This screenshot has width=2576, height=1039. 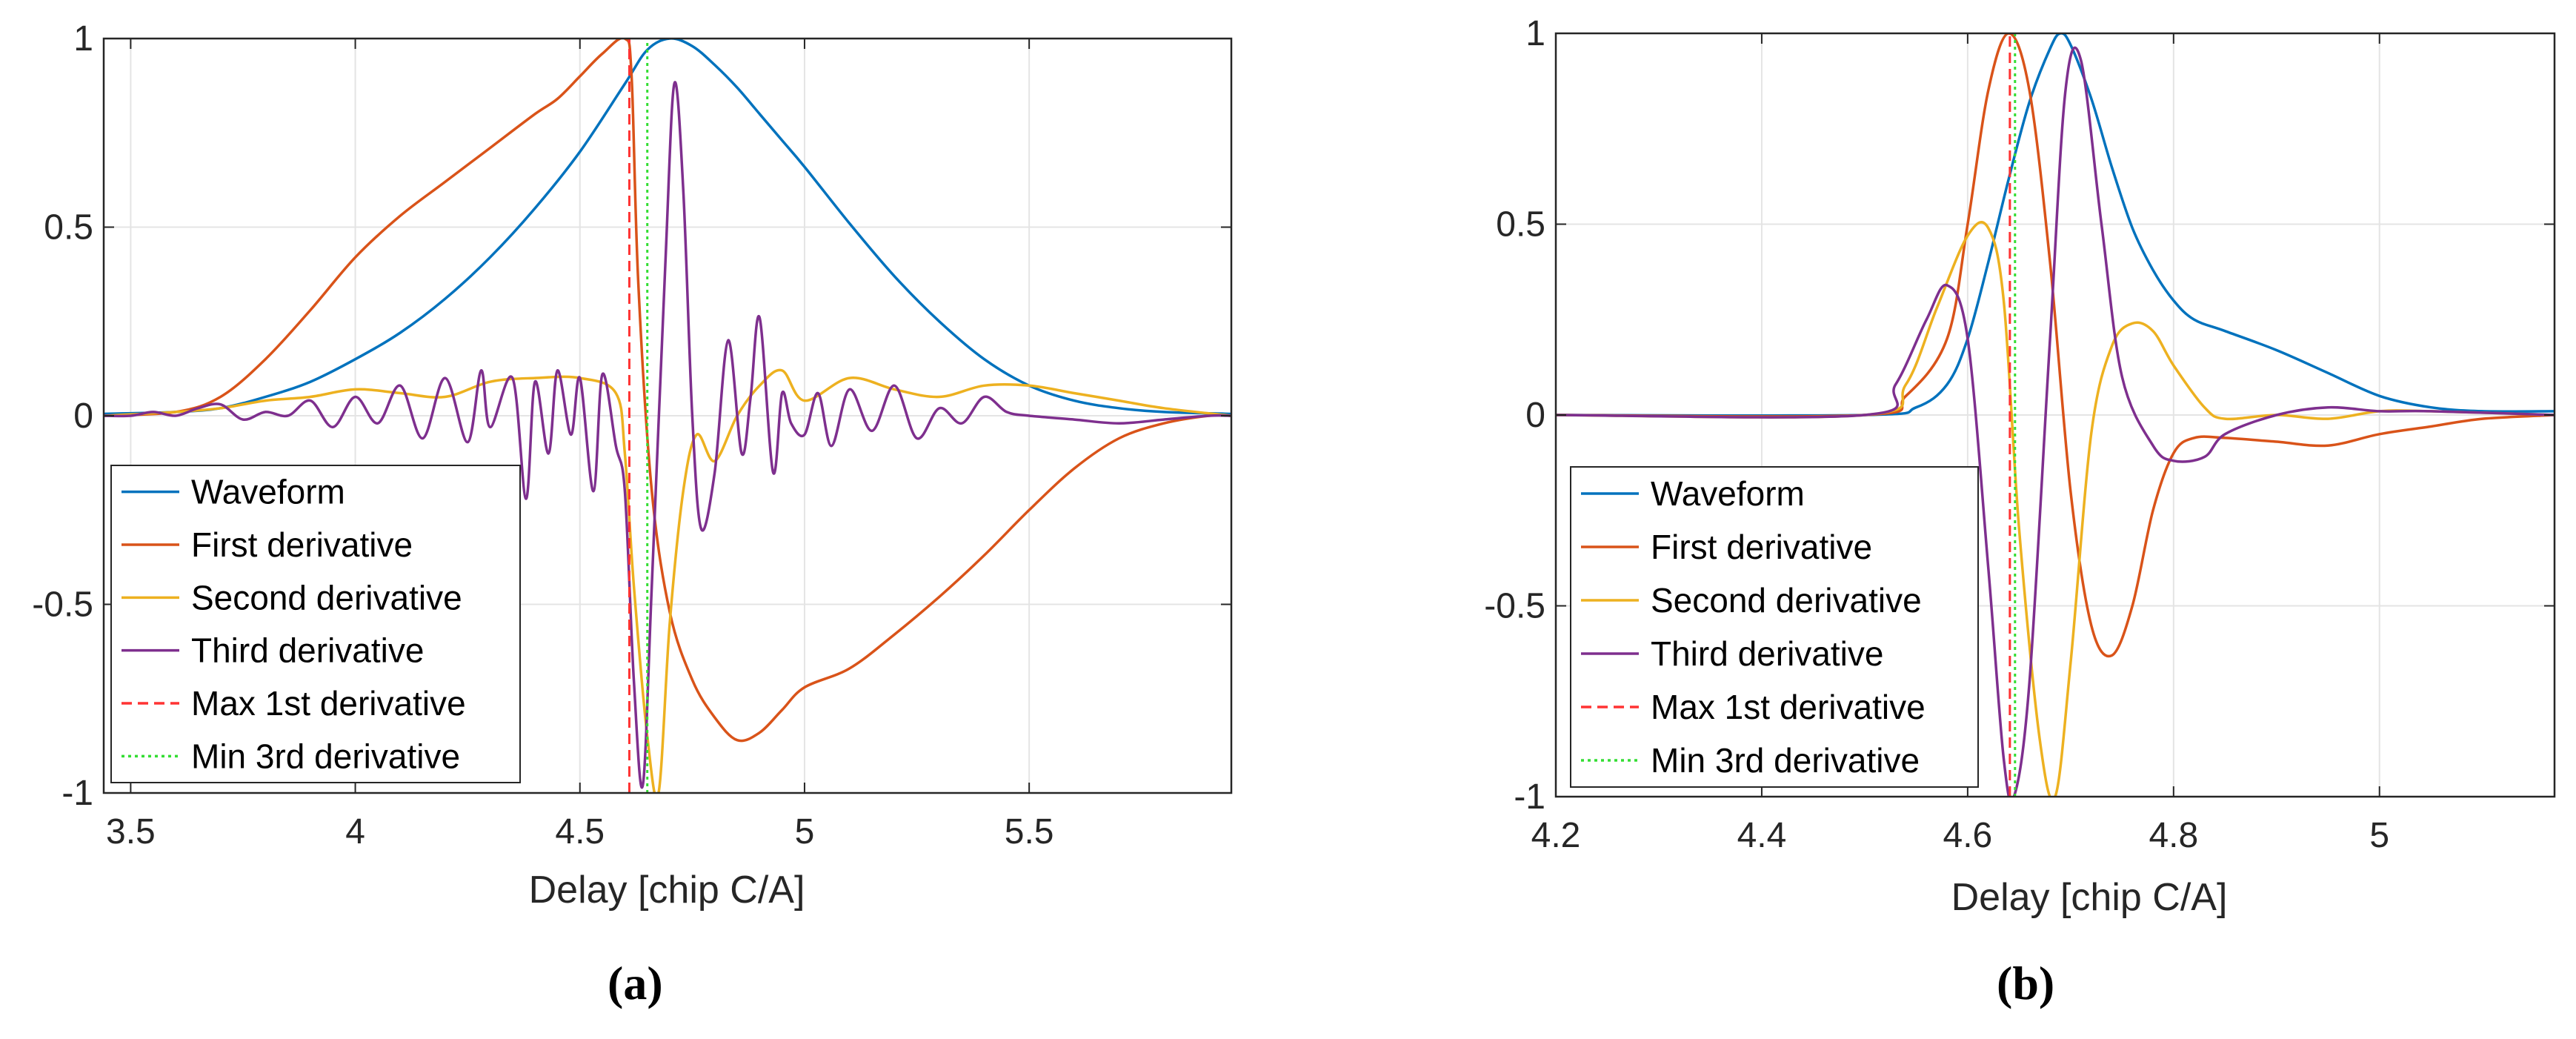 I want to click on x-tick-label: 4.4, so click(x=1762, y=835).